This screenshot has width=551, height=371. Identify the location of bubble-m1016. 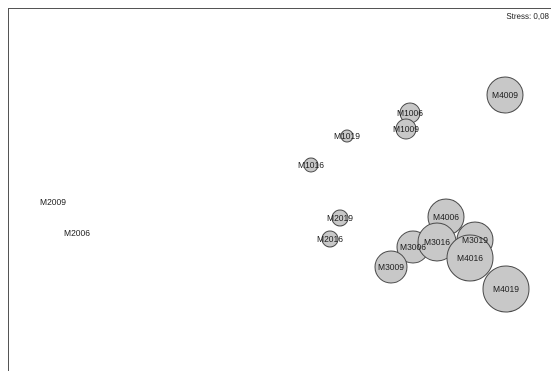
(311, 165).